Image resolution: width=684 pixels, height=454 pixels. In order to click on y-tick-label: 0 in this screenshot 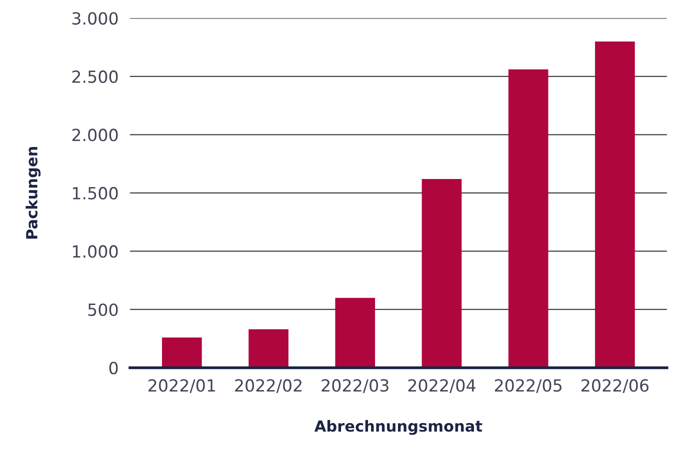, I will do `click(113, 368)`.